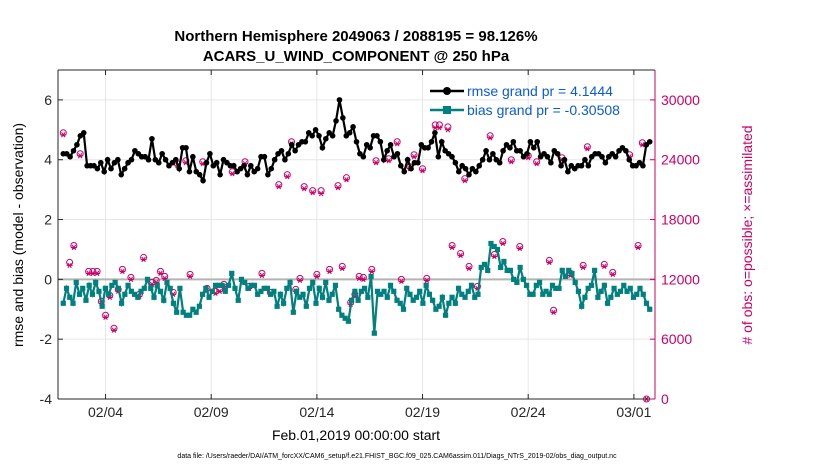 The image size is (830, 470). I want to click on y-right-tick-label: 24000, so click(680, 160).